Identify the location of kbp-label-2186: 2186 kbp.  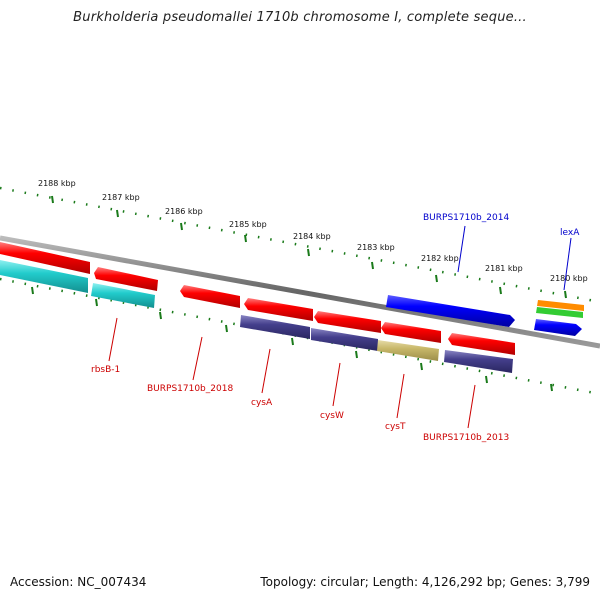
(184, 211).